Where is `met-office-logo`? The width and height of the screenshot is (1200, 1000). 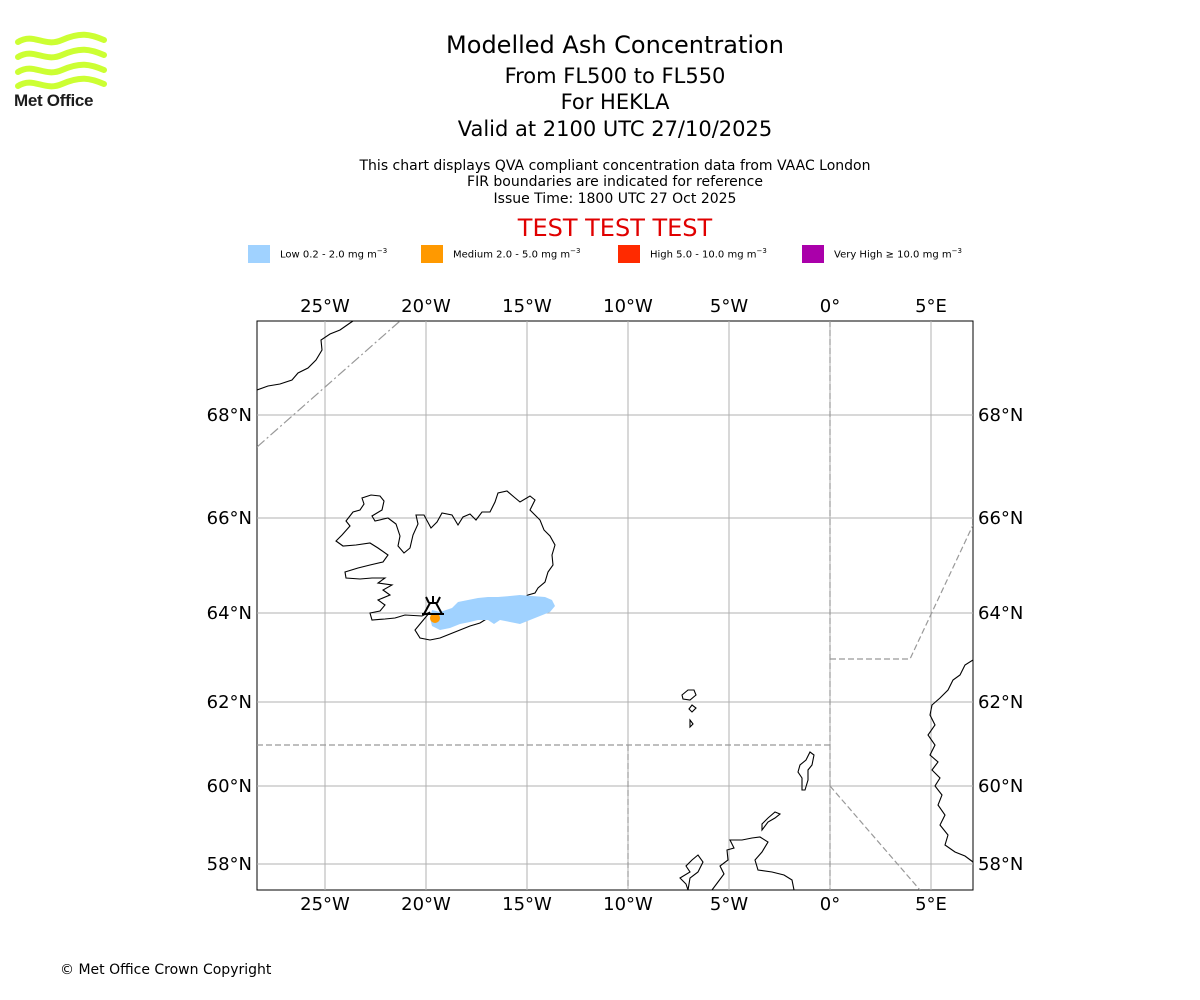 met-office-logo is located at coordinates (61, 60).